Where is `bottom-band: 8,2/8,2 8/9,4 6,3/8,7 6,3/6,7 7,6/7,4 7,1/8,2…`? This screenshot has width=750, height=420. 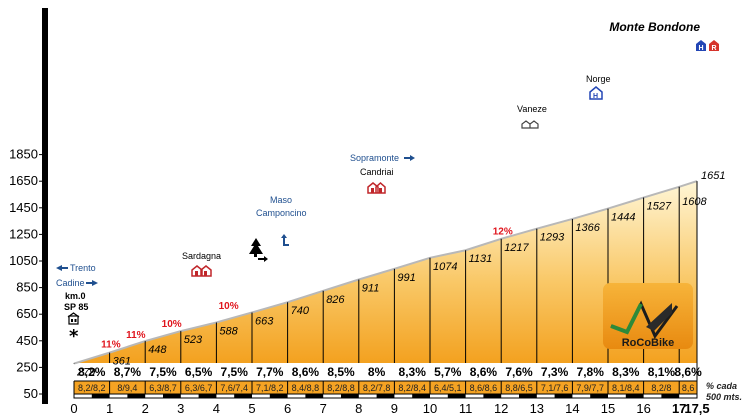 bottom-band: 8,2/8,2 8/9,4 6,3/8,7 6,3/6,7 7,6/7,4 7,1/8,2… is located at coordinates (385, 381).